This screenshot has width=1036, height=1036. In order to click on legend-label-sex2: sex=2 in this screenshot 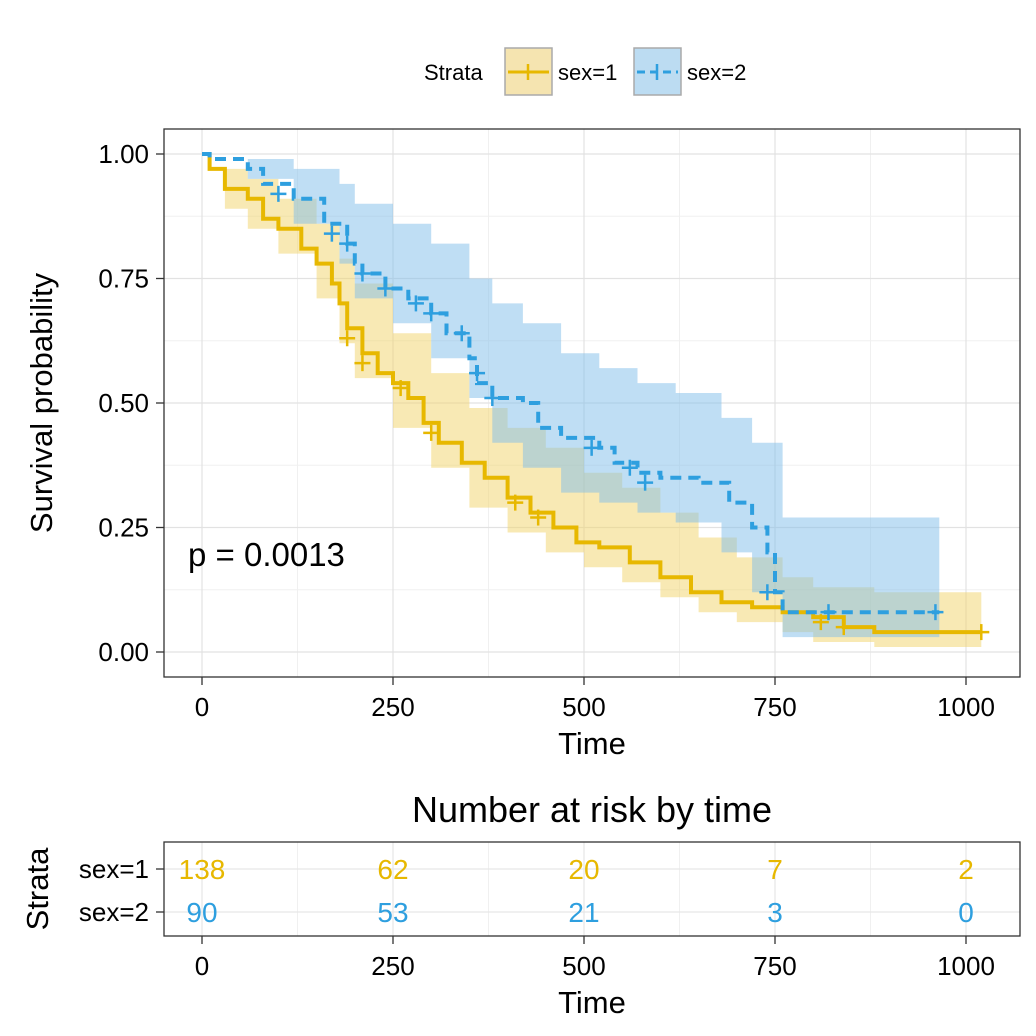, I will do `click(716, 72)`.